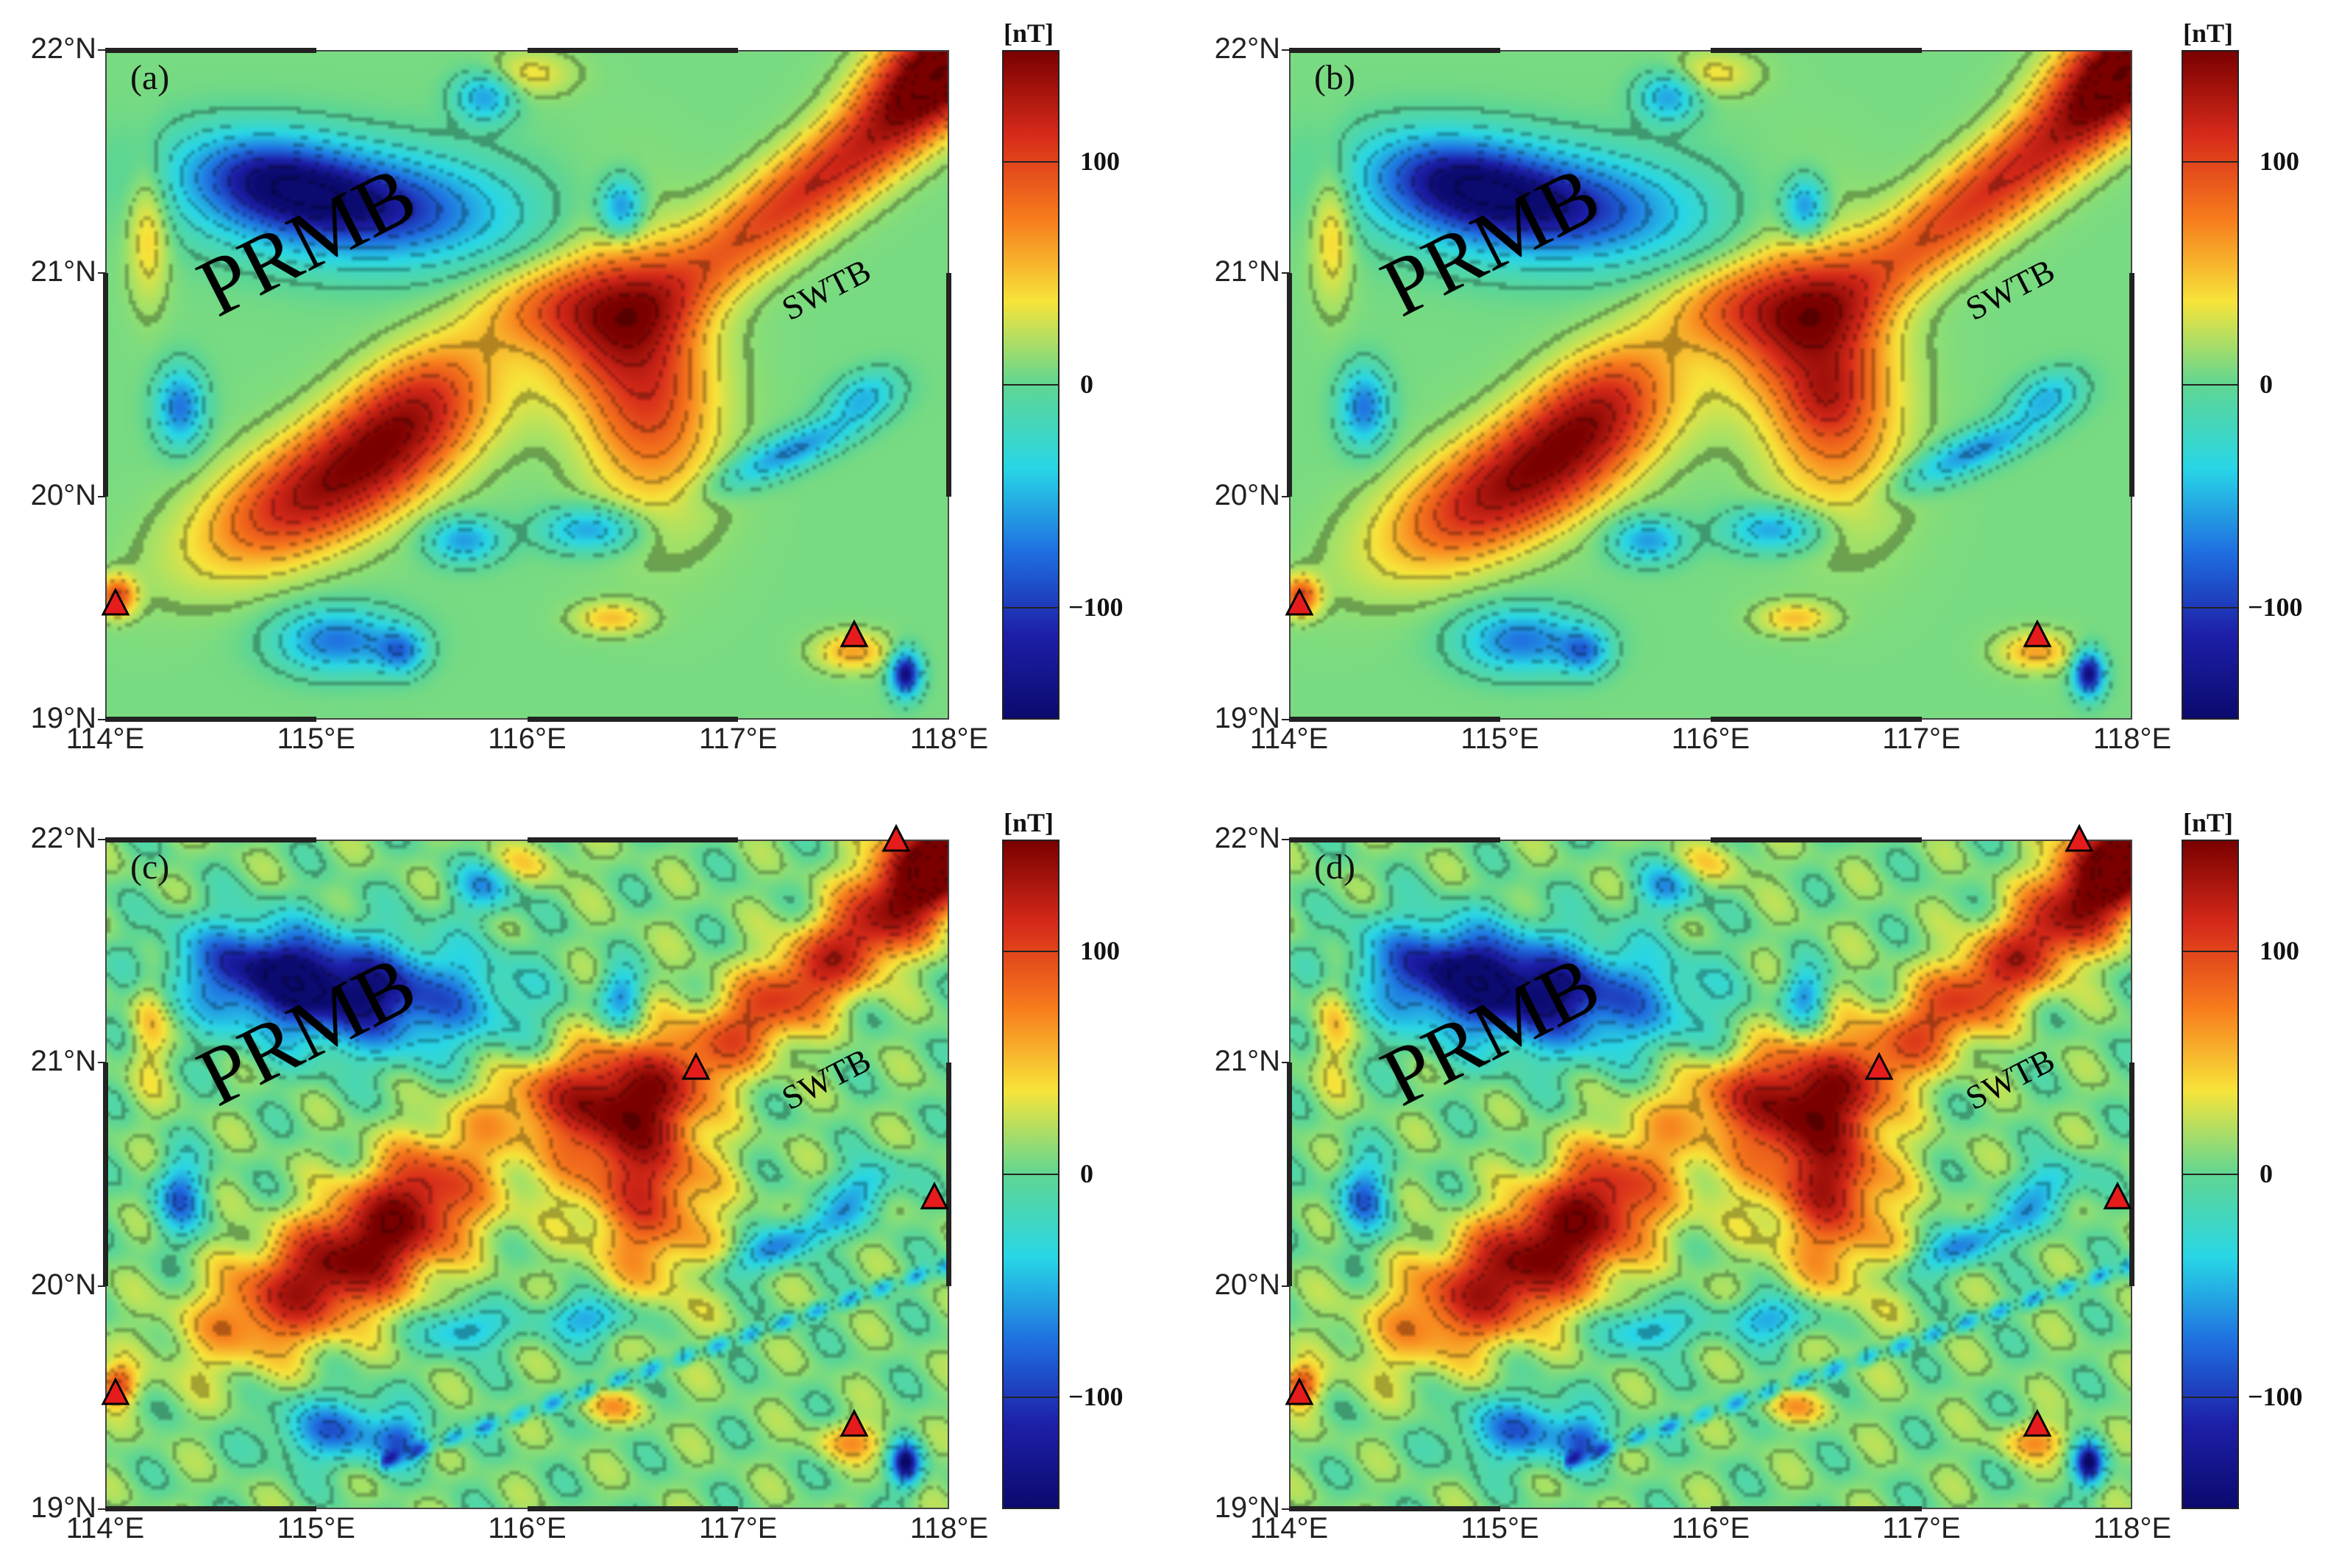 The height and width of the screenshot is (1568, 2339). Describe the element at coordinates (150, 77) in the screenshot. I see `panel-label: (a)` at that location.